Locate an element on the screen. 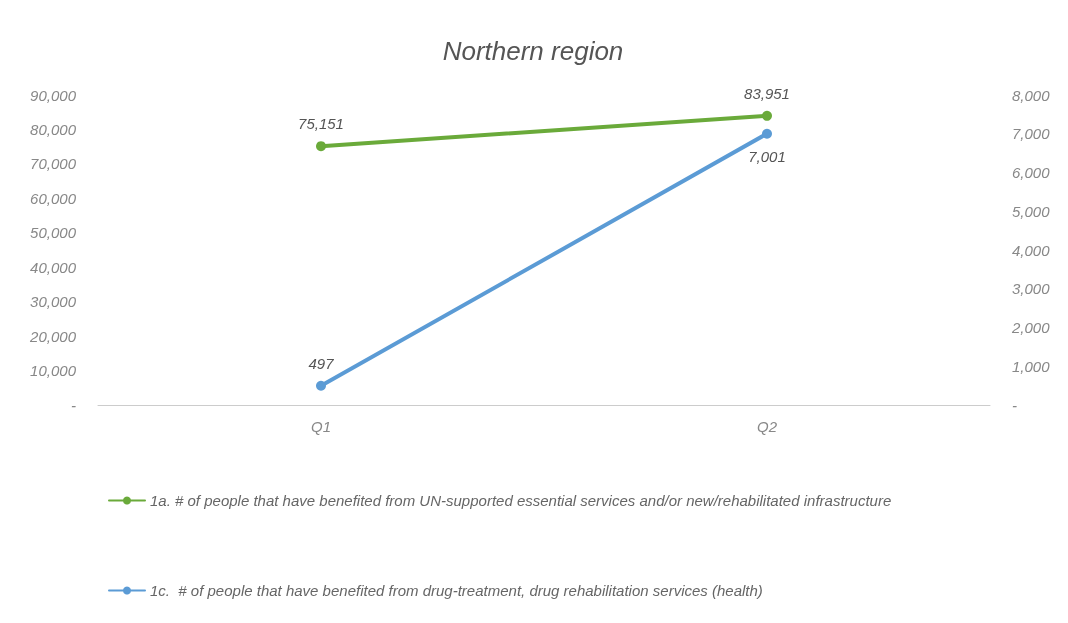 The width and height of the screenshot is (1068, 623). y-tick-label: 90,000 is located at coordinates (53, 95).